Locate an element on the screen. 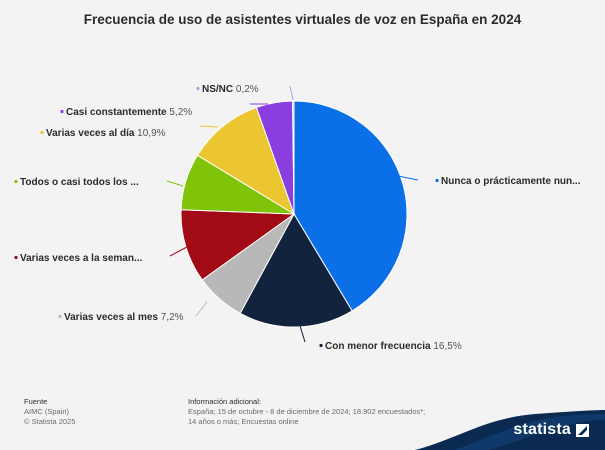 The width and height of the screenshot is (605, 450). info-line-2: 14 años o más; Encuestas online is located at coordinates (243, 421).